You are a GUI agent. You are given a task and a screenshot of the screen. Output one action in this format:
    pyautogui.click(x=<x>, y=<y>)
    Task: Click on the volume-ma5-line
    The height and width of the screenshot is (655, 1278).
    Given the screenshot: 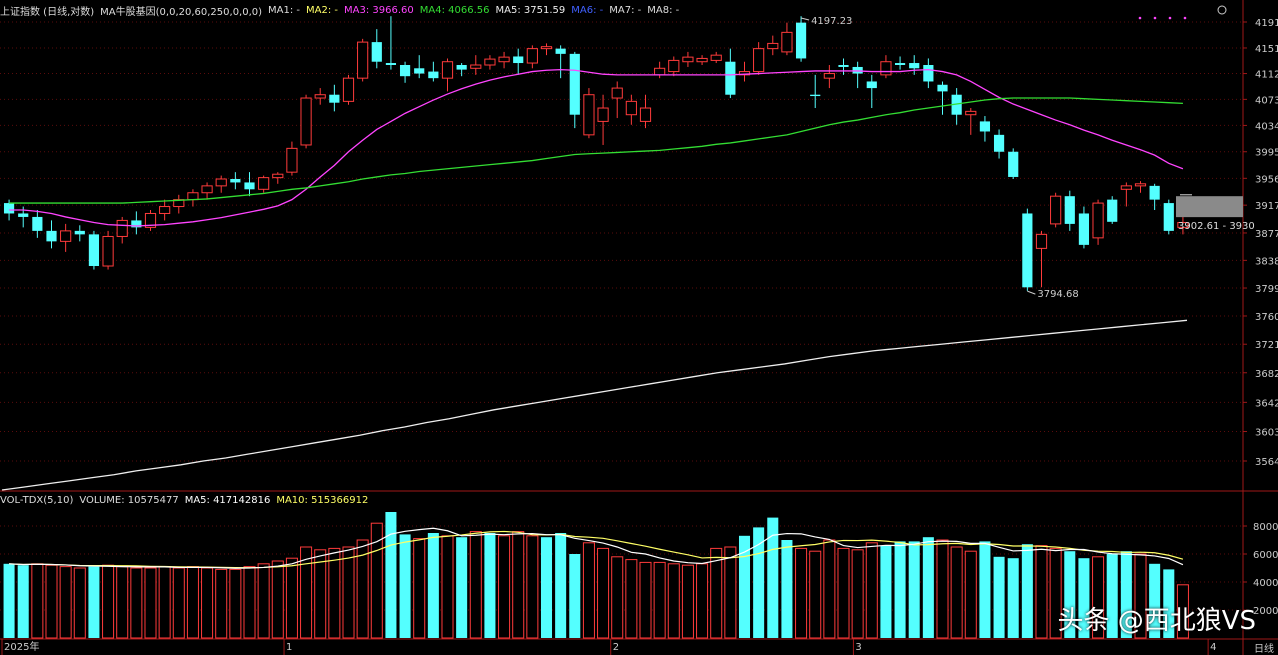 What is the action you would take?
    pyautogui.click(x=596, y=548)
    